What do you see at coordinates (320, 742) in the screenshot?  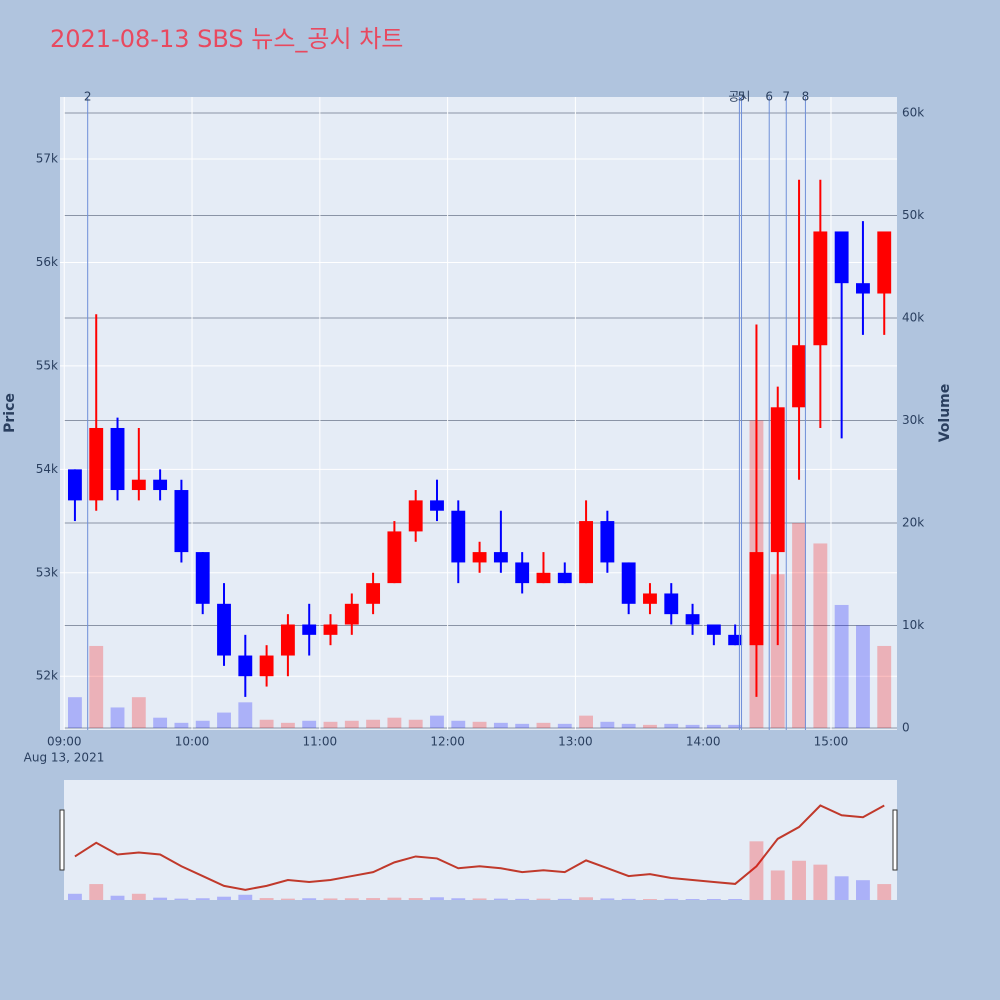 I see `x-tick-label: 11:00` at bounding box center [320, 742].